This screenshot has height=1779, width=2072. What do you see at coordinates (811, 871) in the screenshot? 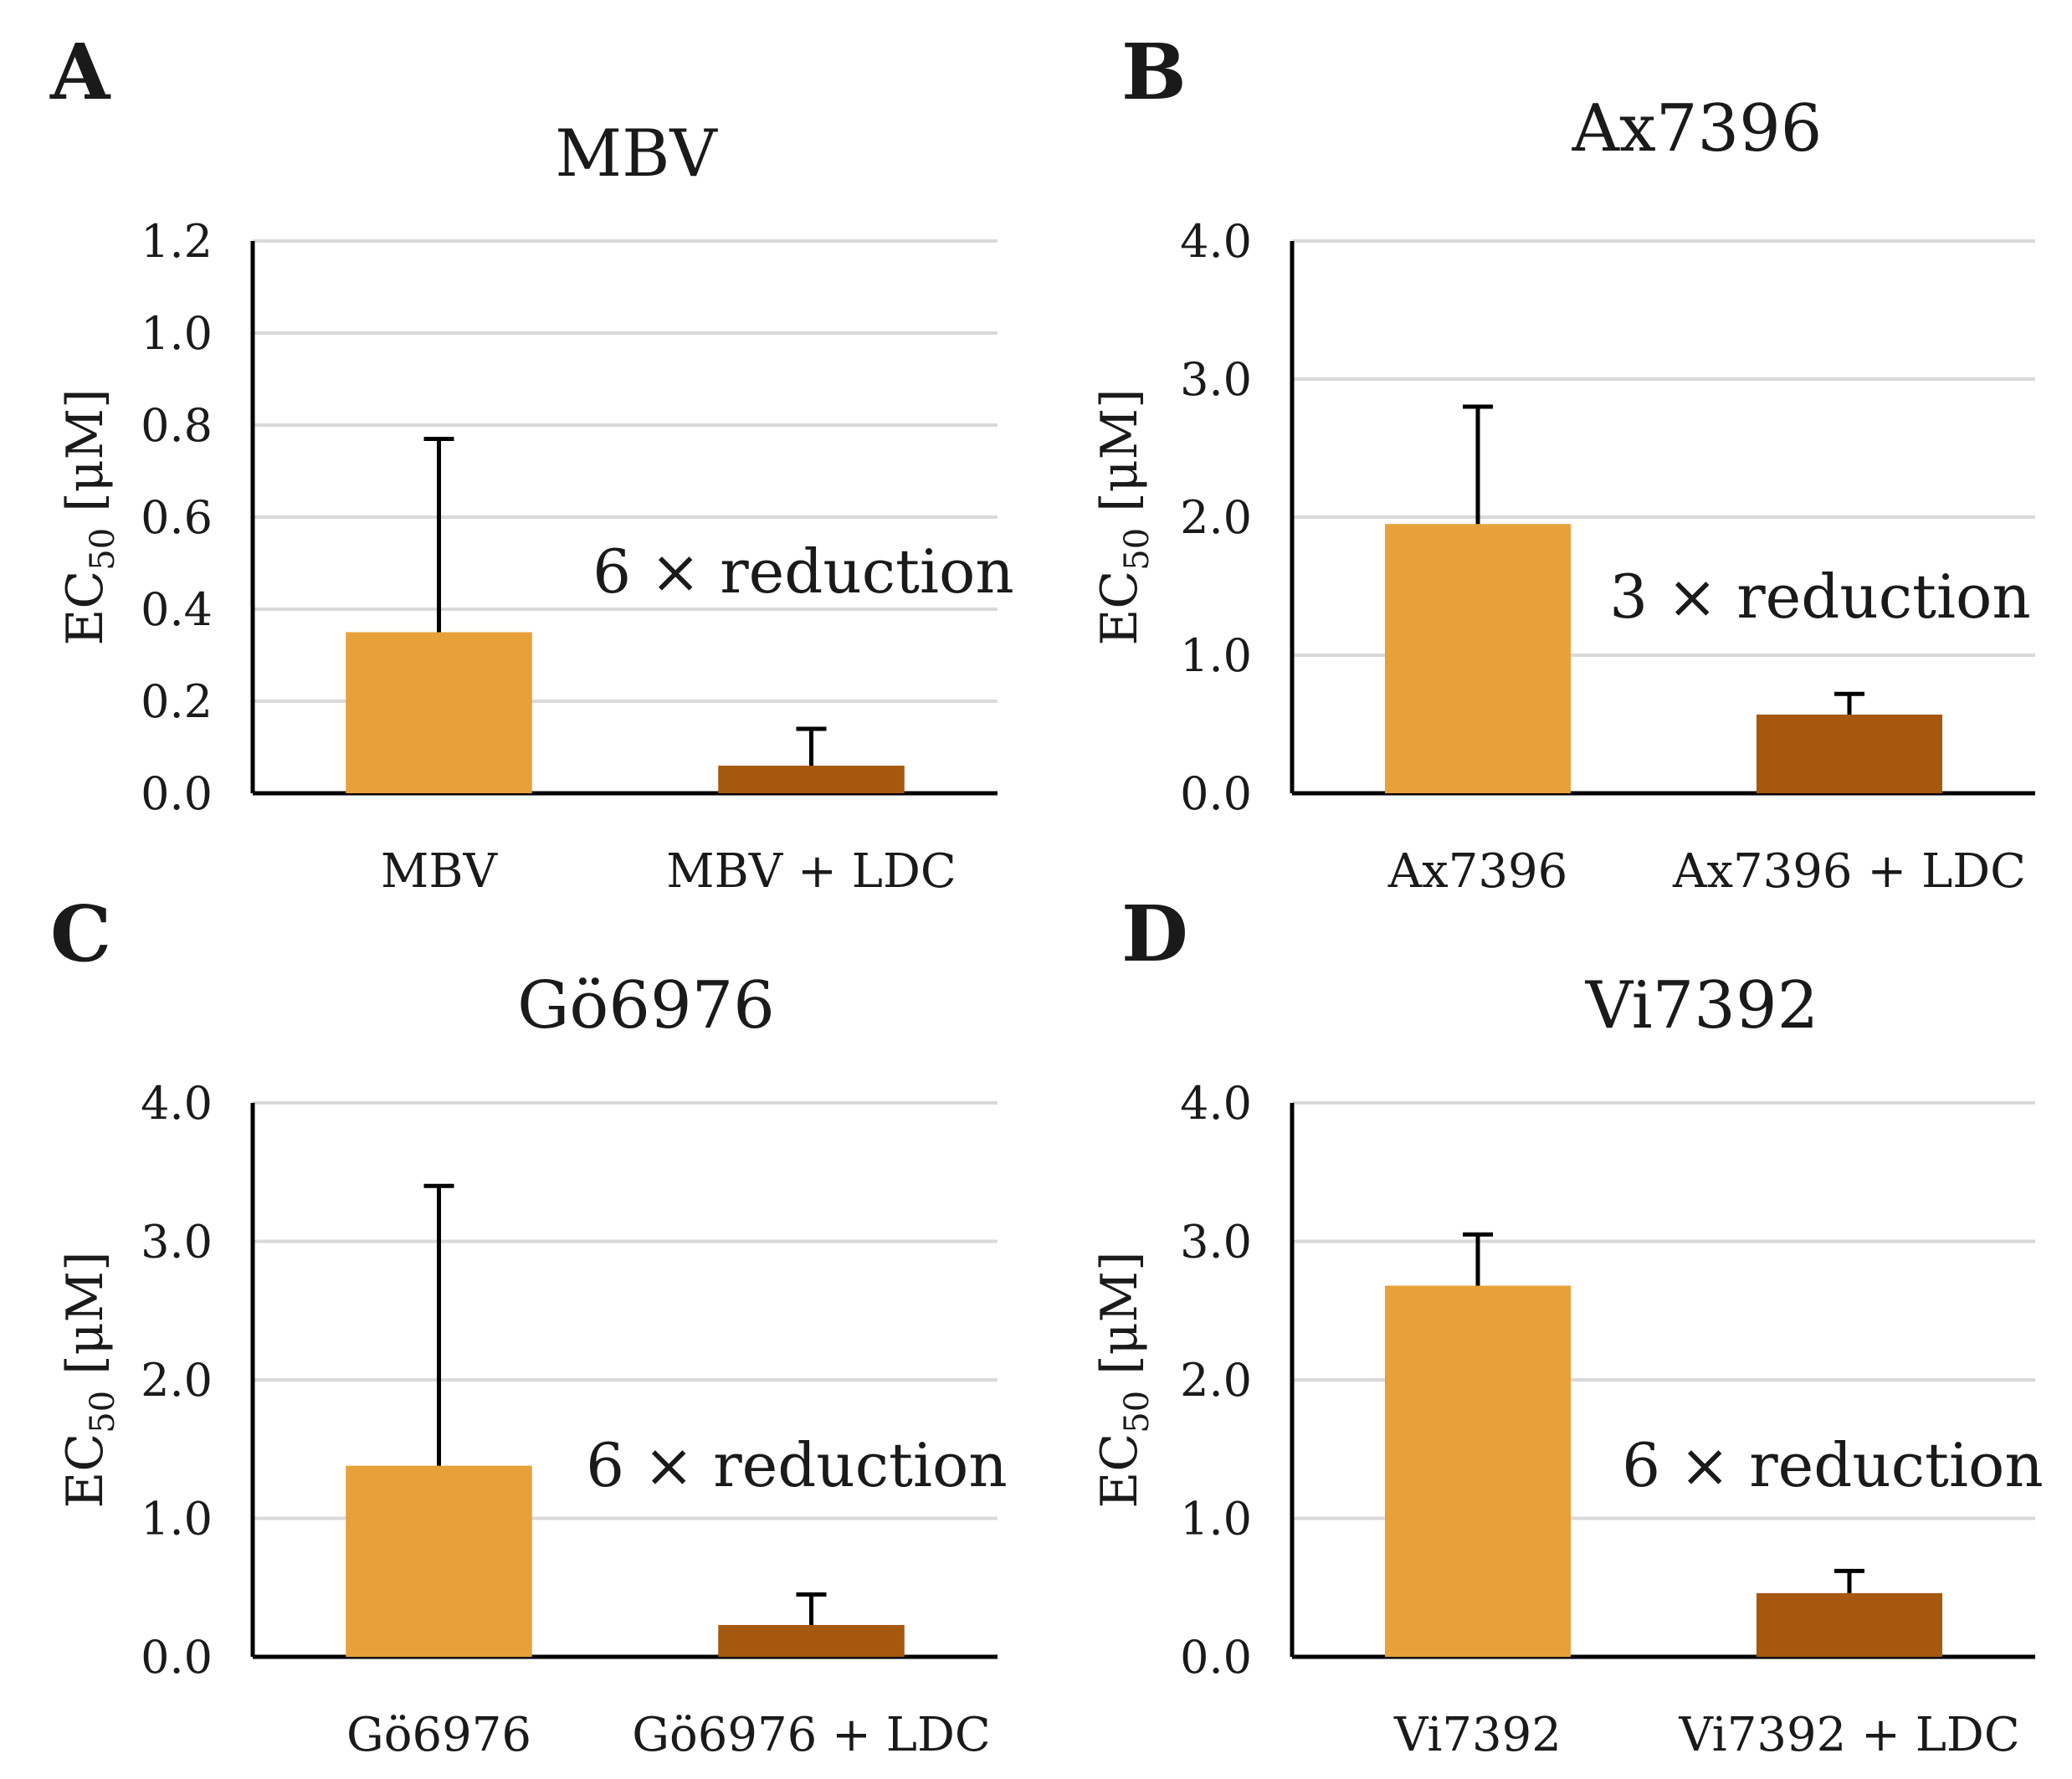
I see `x-category-label: MBV + LDC` at bounding box center [811, 871].